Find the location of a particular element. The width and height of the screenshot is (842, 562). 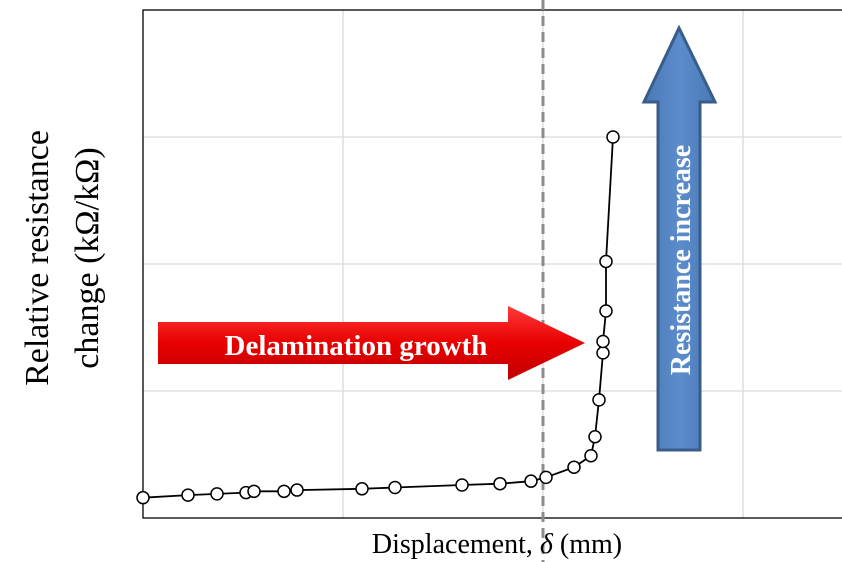

resistance-increase-arrow: Resistance increase is located at coordinates (679, 238).